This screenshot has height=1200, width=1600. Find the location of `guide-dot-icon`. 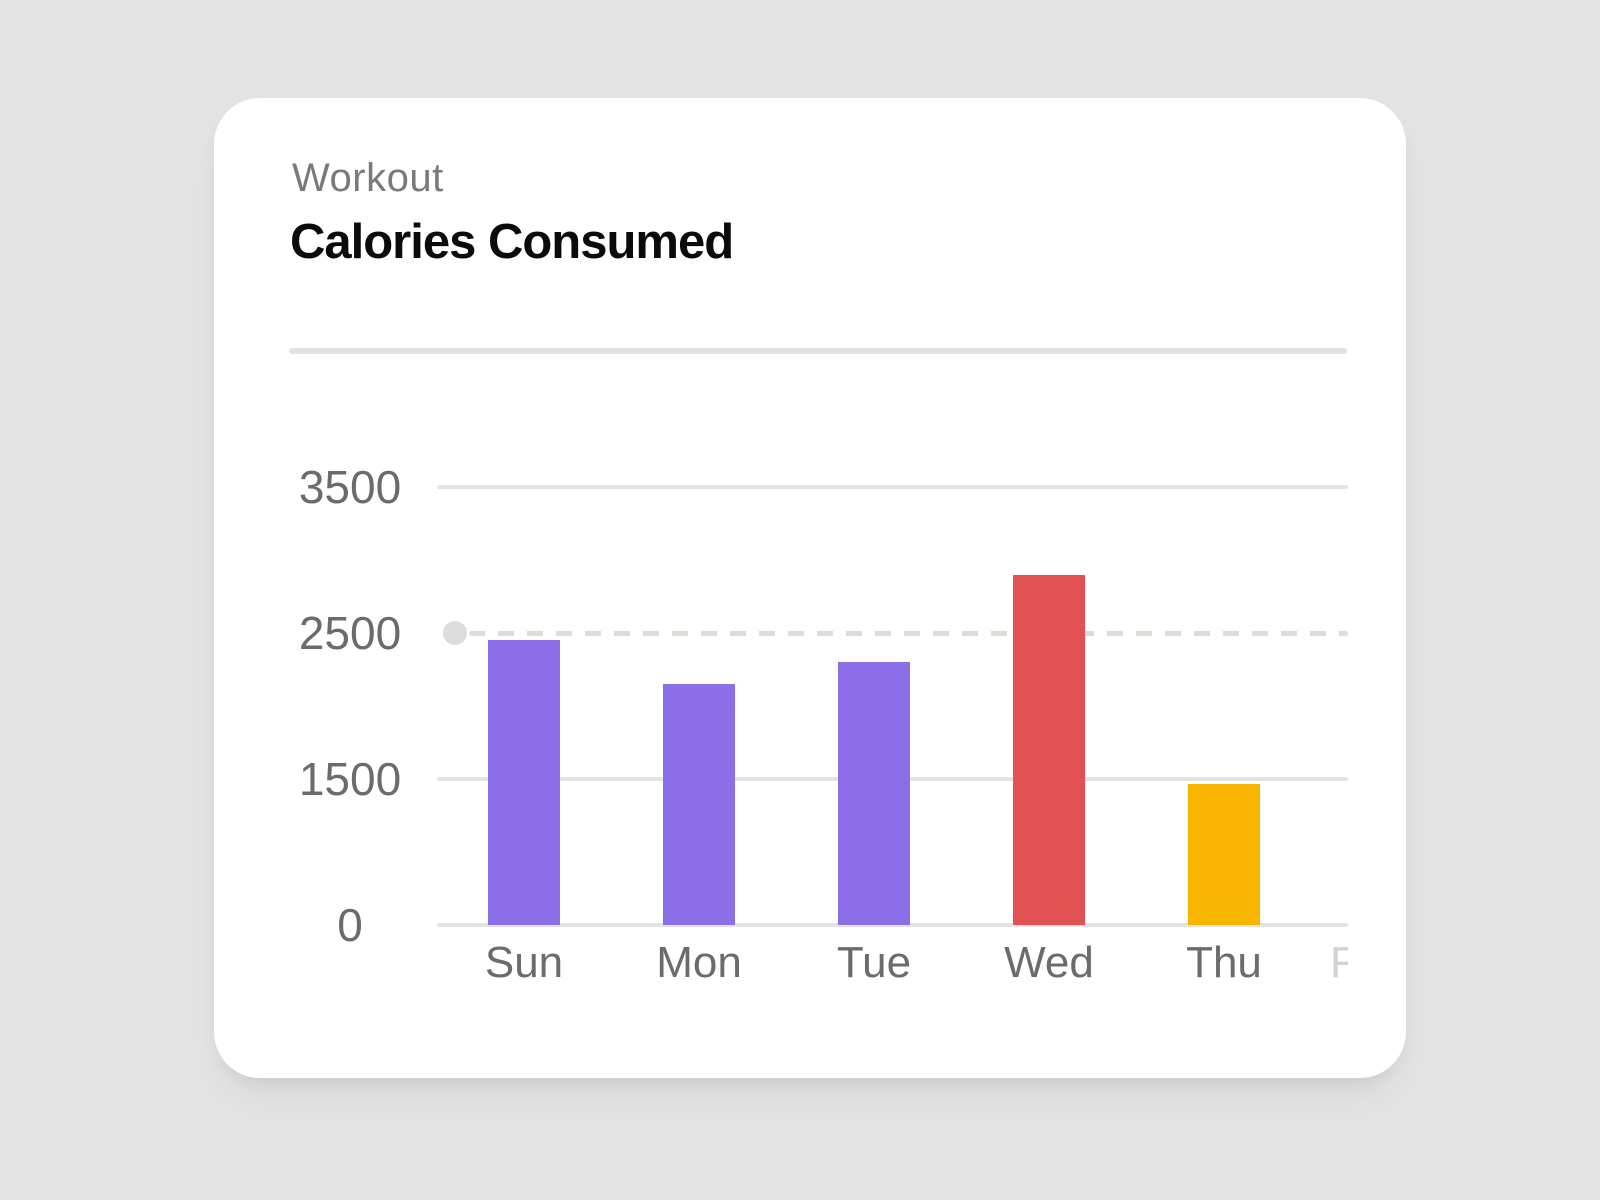

guide-dot-icon is located at coordinates (455, 633).